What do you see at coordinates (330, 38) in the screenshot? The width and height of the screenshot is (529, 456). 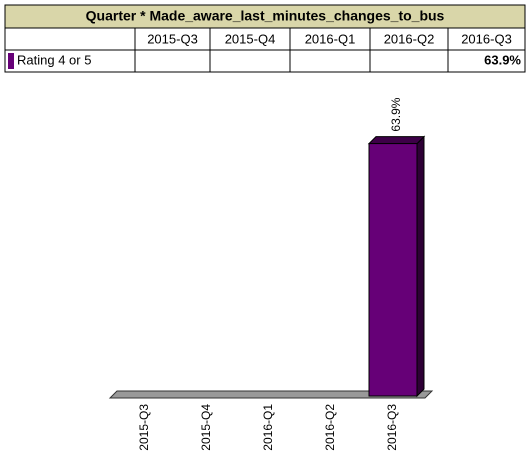 I see `table-header: 2016-Q1` at bounding box center [330, 38].